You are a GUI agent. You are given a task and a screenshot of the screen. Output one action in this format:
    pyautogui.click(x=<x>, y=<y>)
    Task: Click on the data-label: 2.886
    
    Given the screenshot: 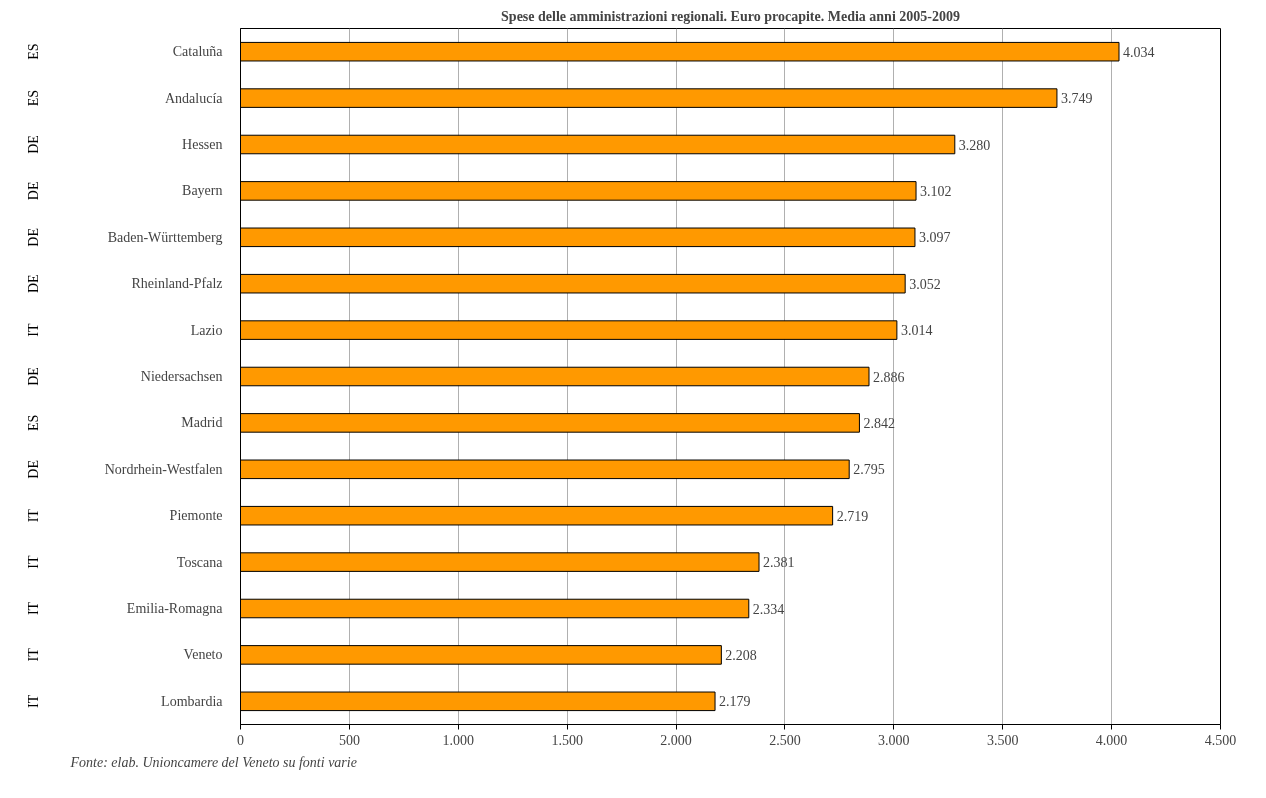 What is the action you would take?
    pyautogui.click(x=889, y=377)
    